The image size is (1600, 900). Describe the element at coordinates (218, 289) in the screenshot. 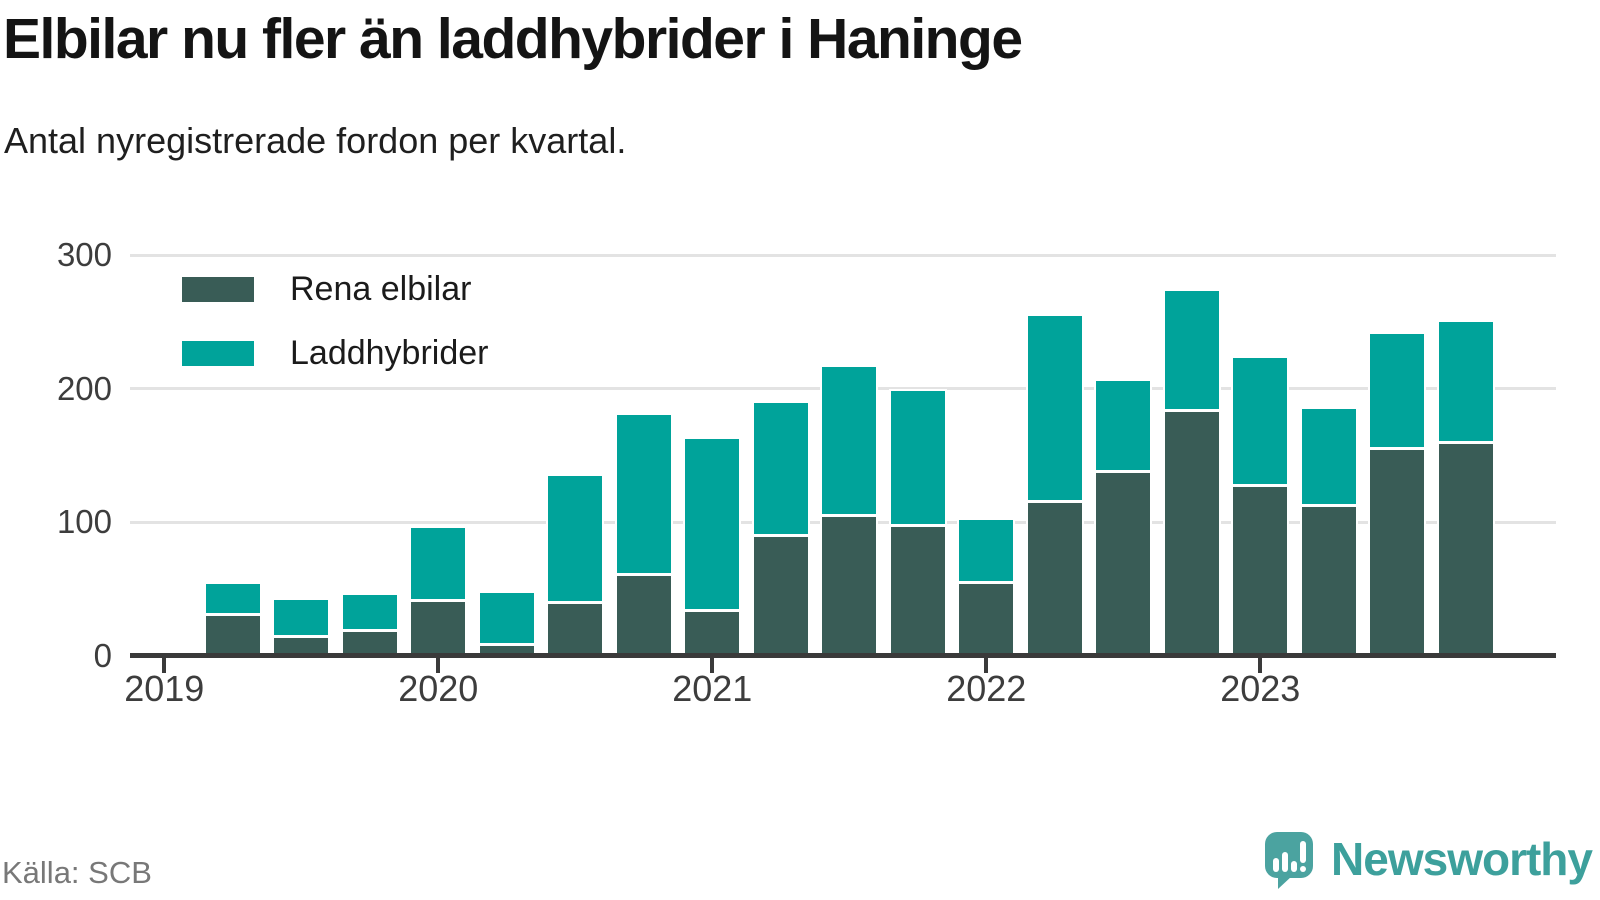

I see `legend-swatch-rena-elbilar` at that location.